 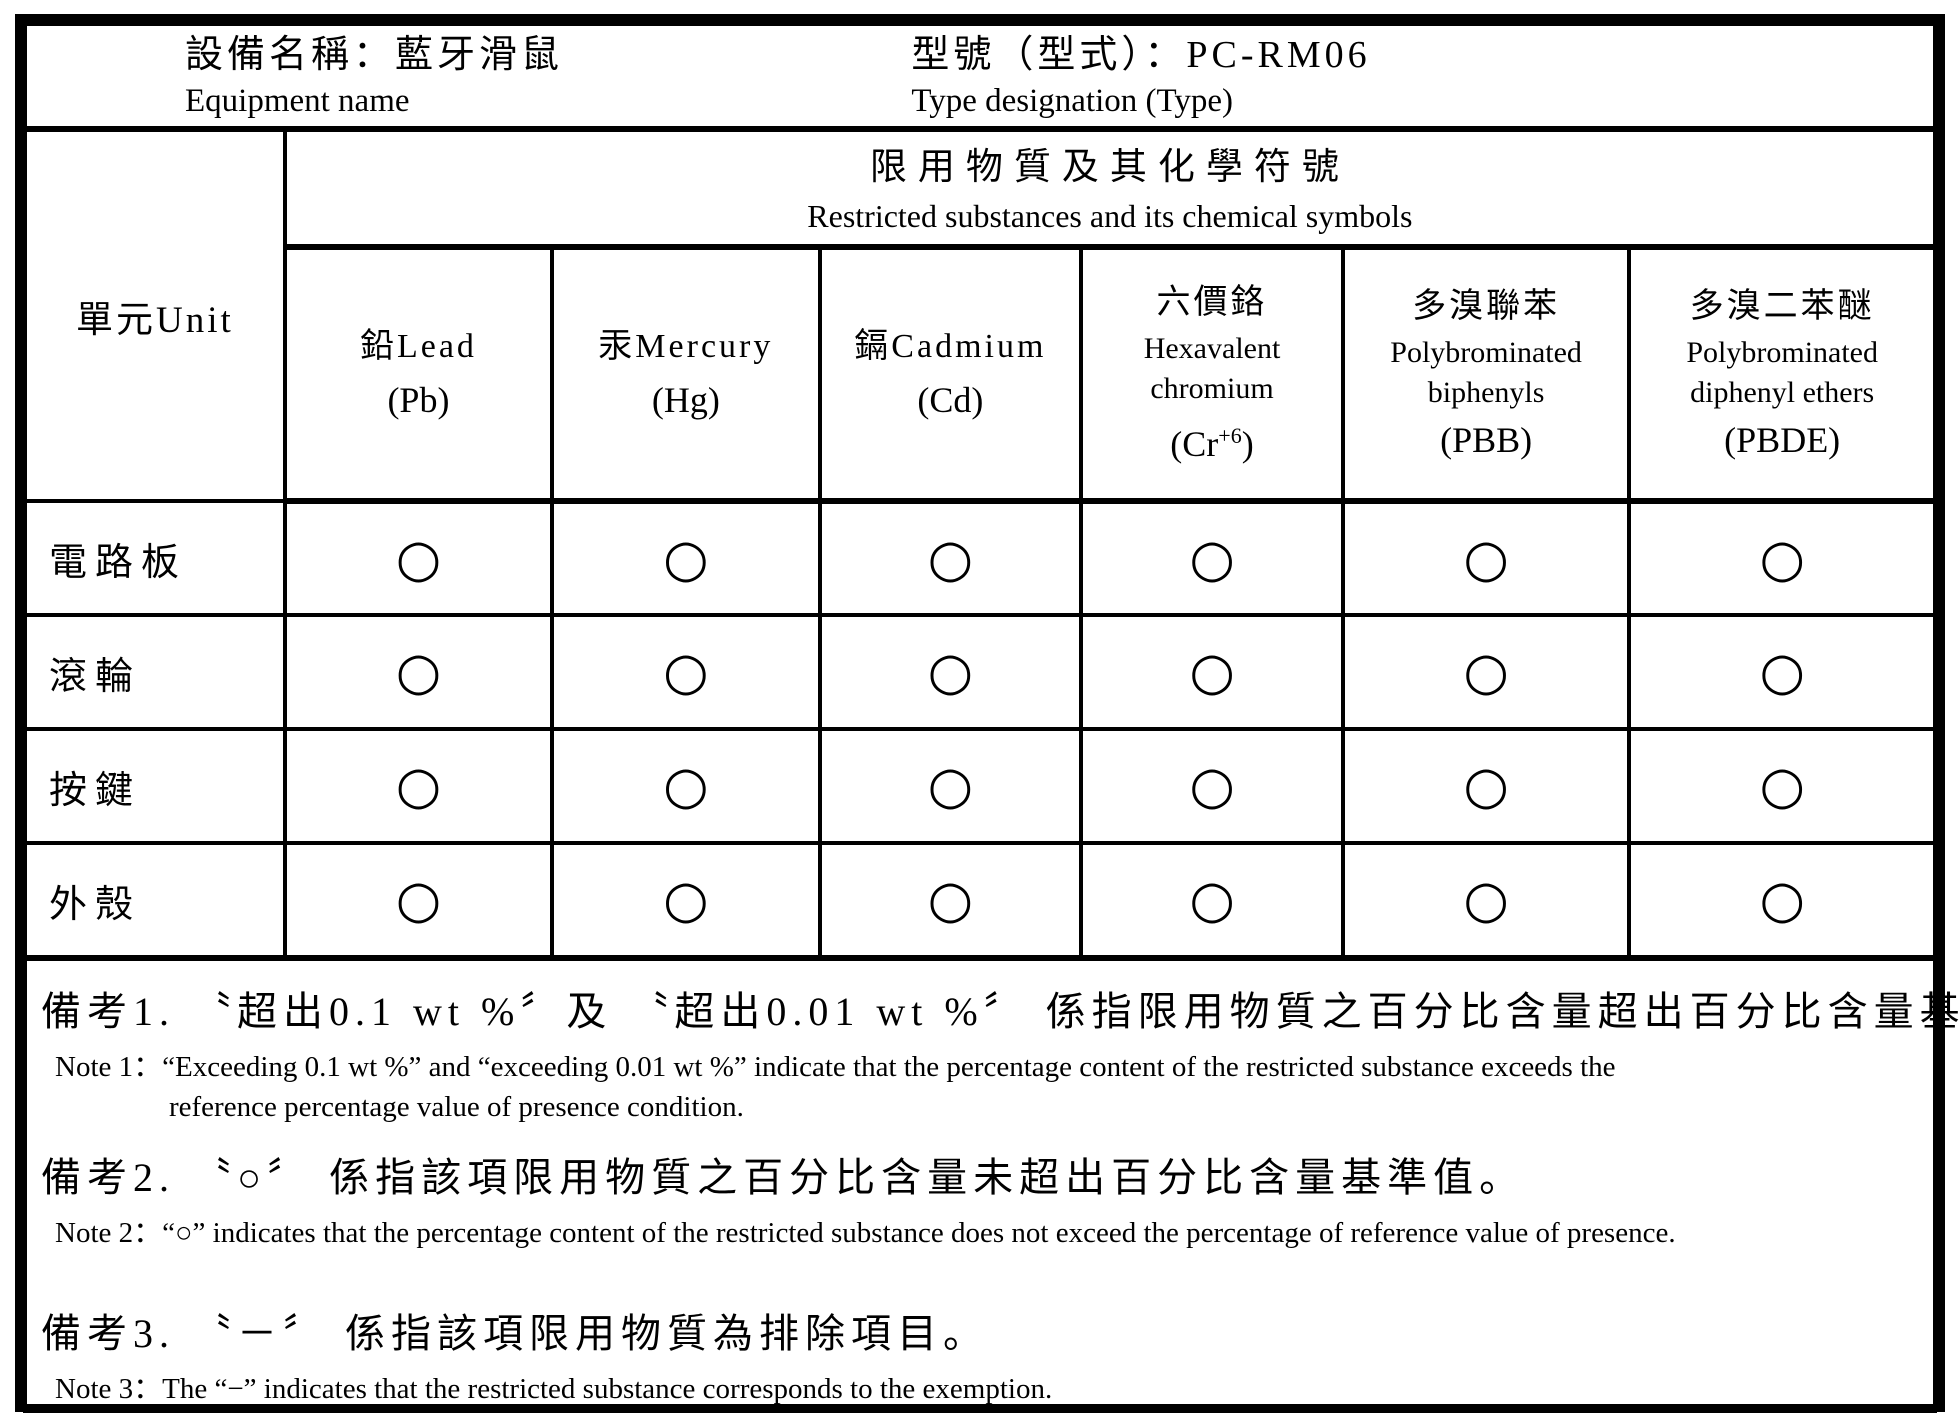 I want to click on hexavalent-chromium-symbol: (Cr+6), so click(x=1212, y=440).